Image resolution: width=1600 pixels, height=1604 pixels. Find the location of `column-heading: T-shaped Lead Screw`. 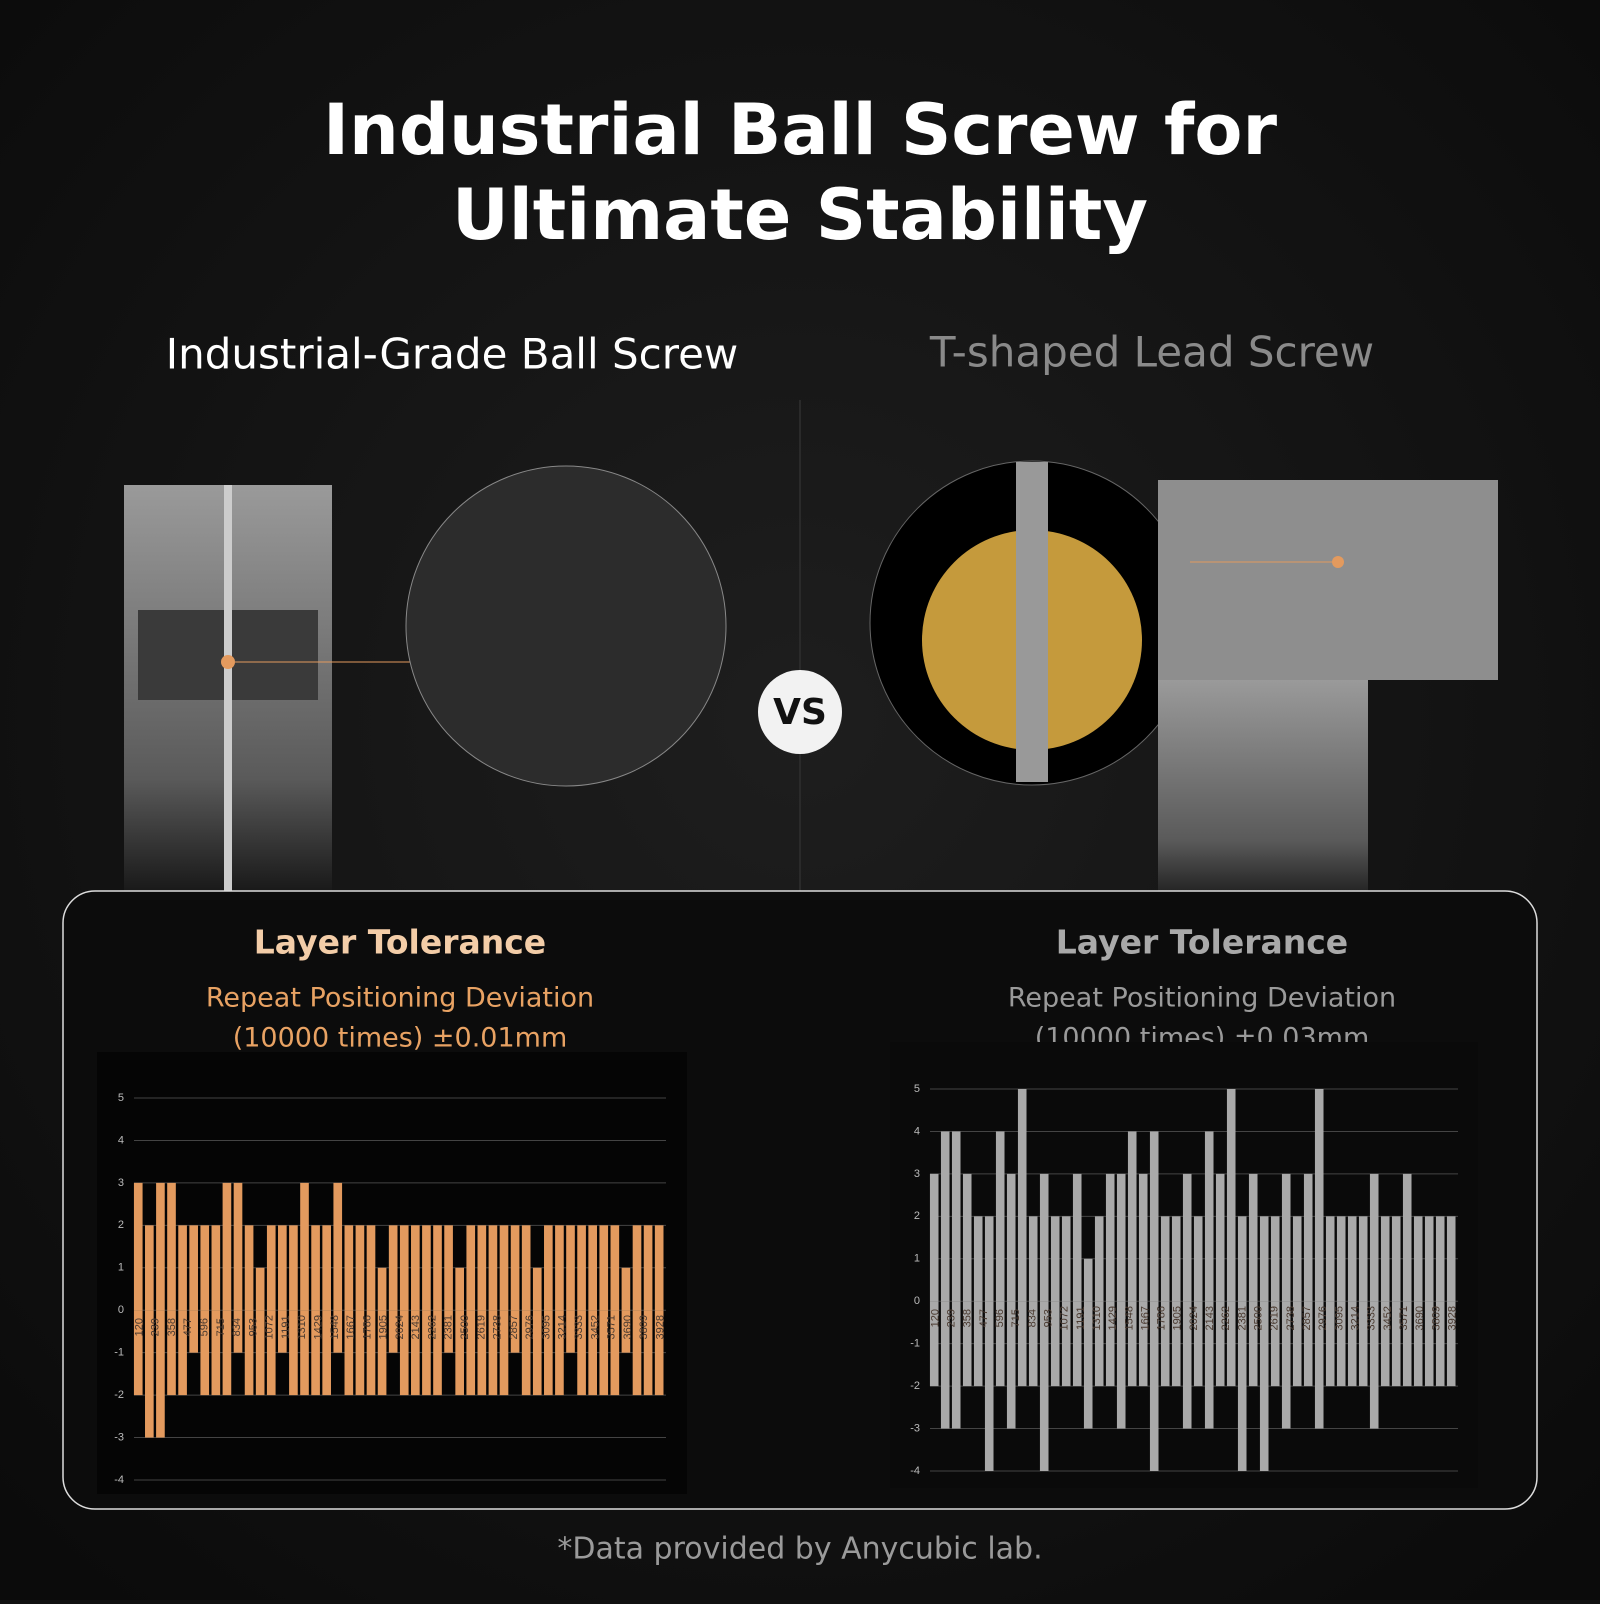

column-heading: T-shaped Lead Screw is located at coordinates (1151, 352).